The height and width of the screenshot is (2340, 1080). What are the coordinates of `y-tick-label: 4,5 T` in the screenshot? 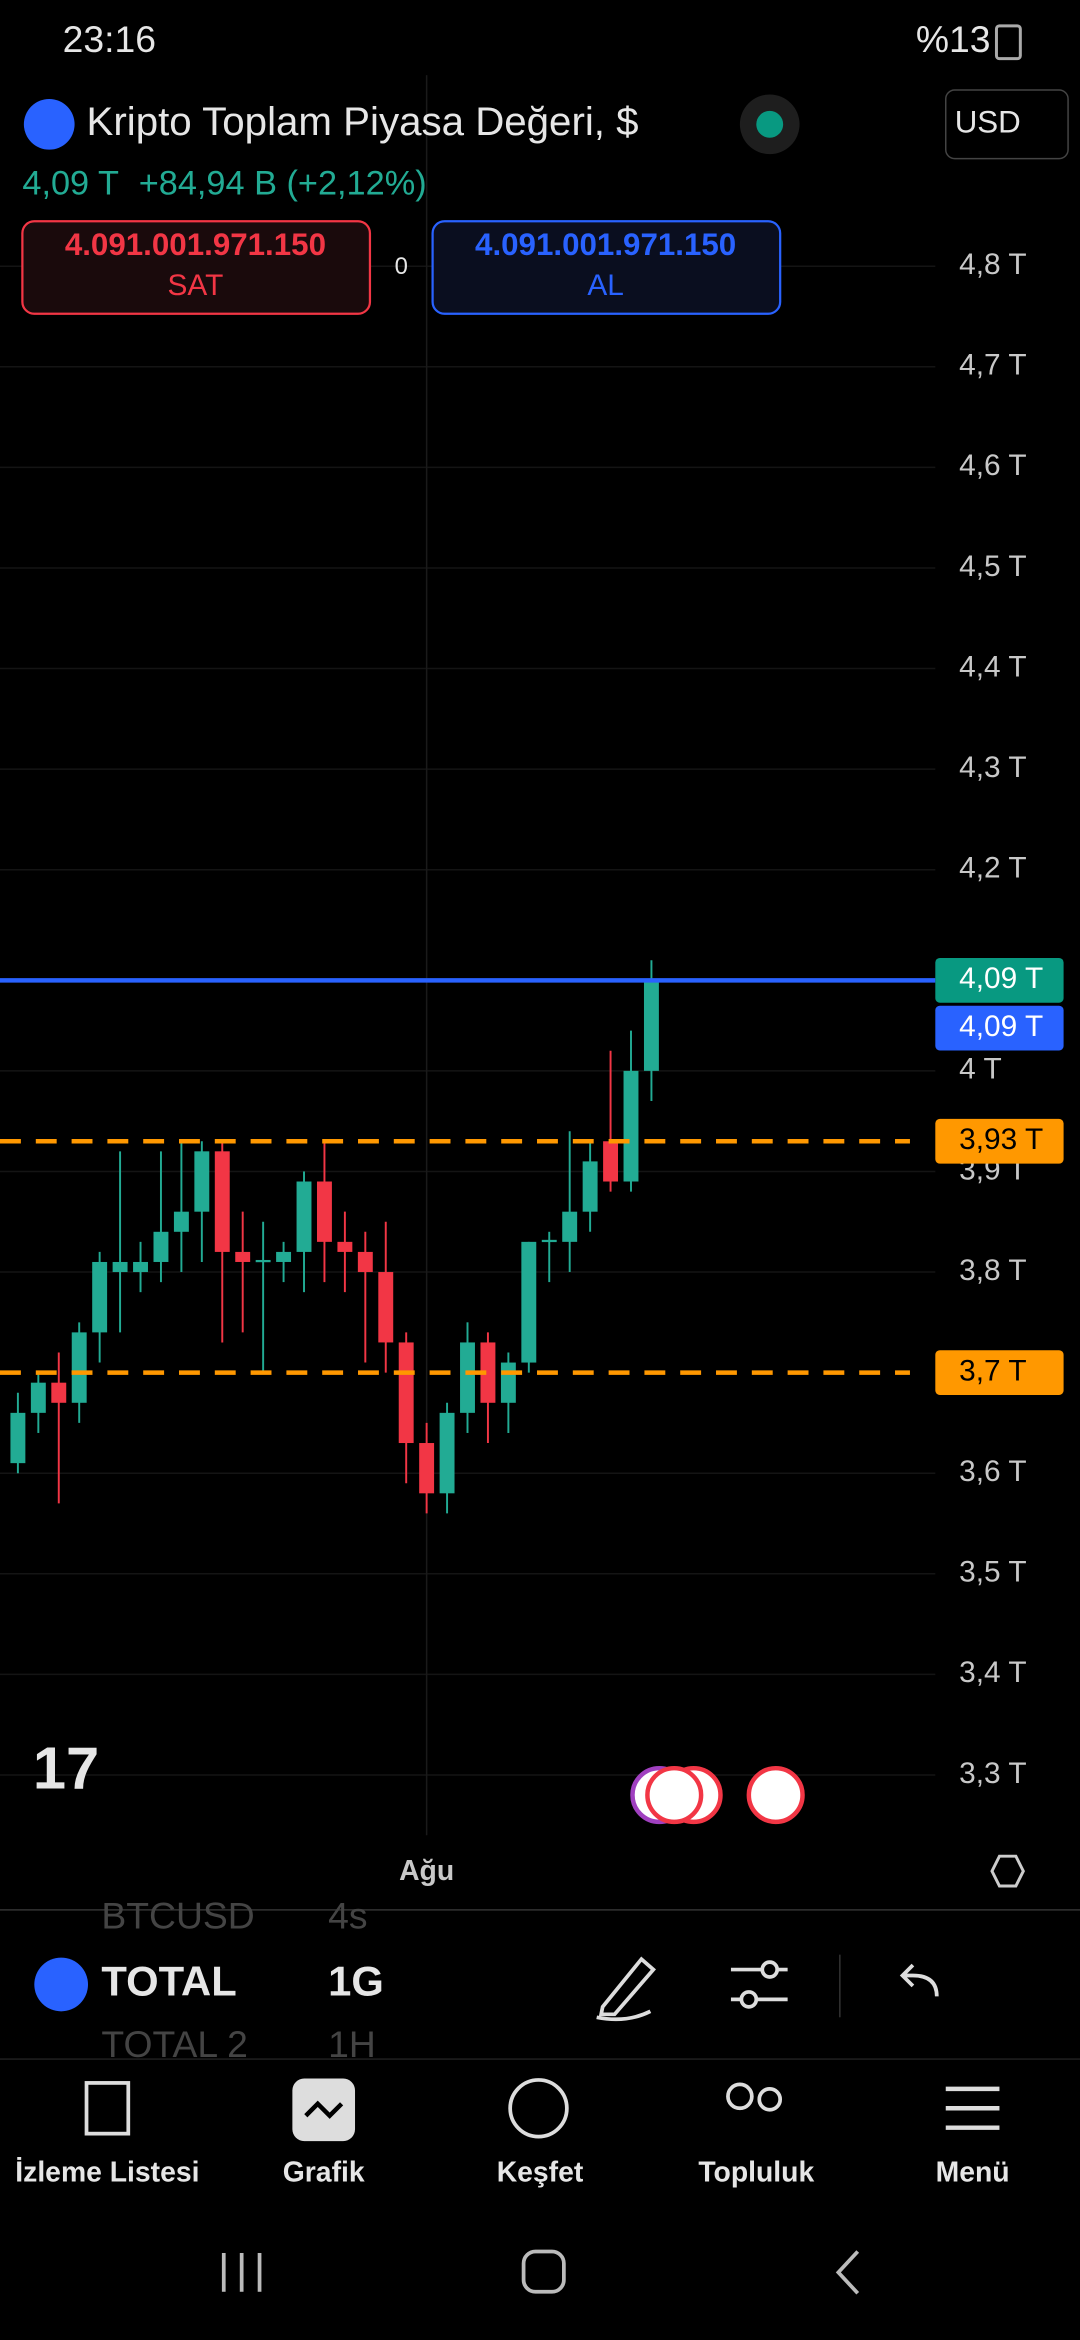 It's located at (992, 566).